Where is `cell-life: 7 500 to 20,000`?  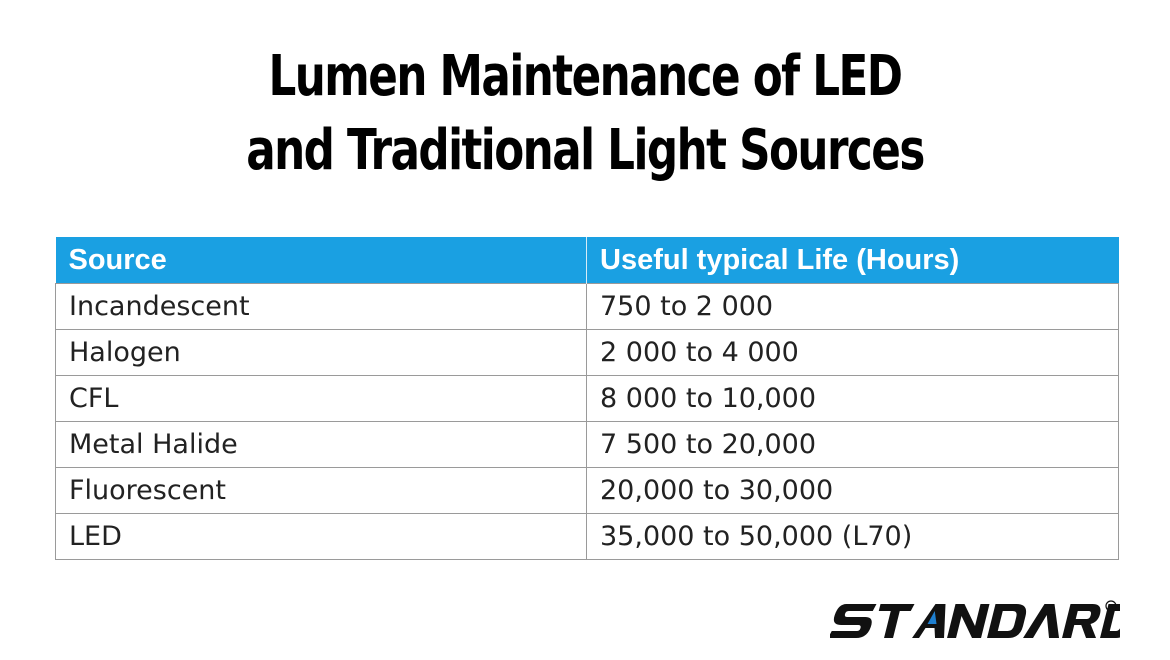 cell-life: 7 500 to 20,000 is located at coordinates (852, 444).